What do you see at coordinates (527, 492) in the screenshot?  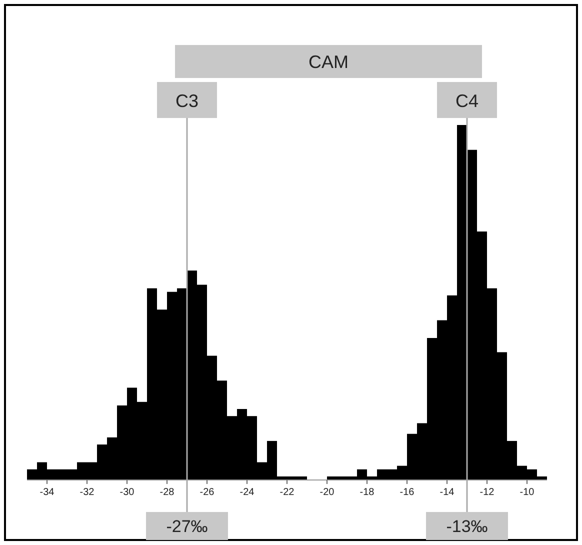 I see `x-tick-label: -10` at bounding box center [527, 492].